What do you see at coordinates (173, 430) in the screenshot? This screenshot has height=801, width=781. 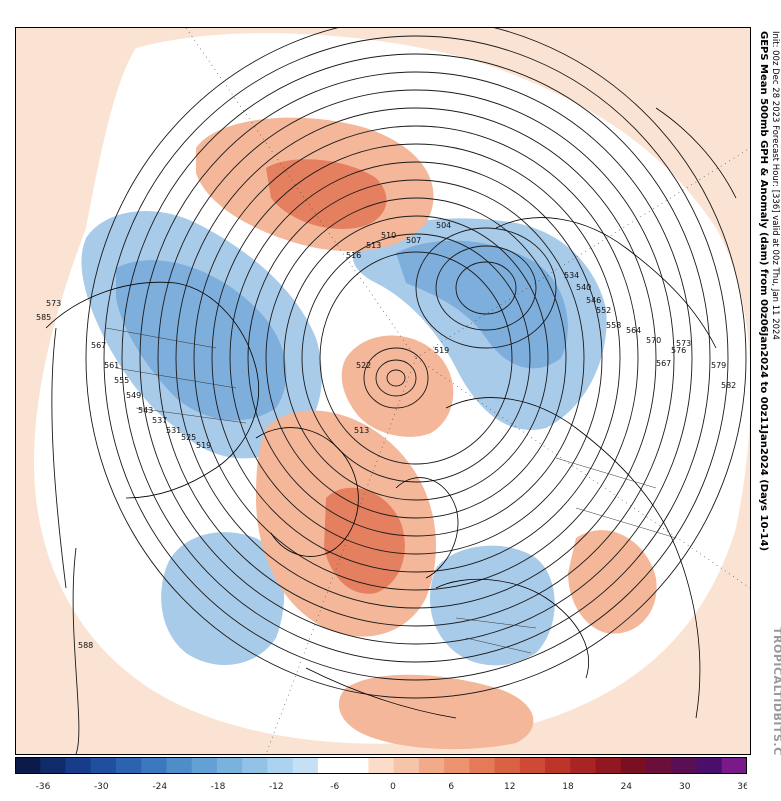 I see `svg-text: 531` at bounding box center [173, 430].